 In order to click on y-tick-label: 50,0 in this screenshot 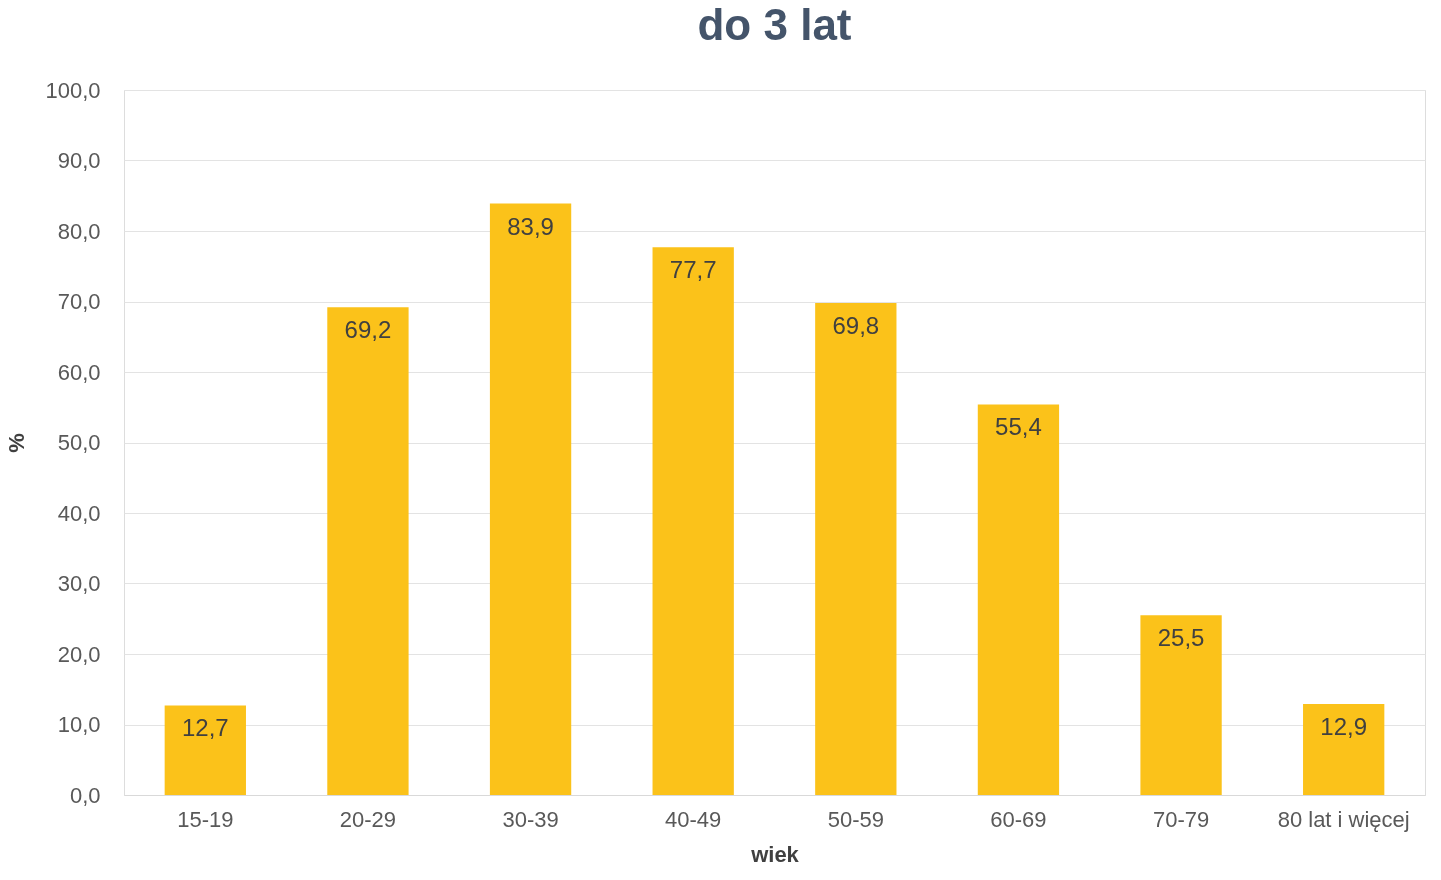, I will do `click(79, 442)`.